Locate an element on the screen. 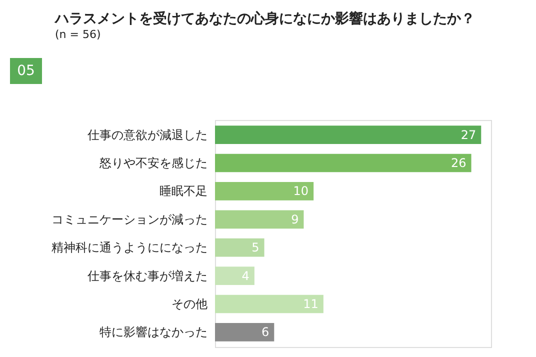 The width and height of the screenshot is (536, 357). data-label: 26 is located at coordinates (458, 163).